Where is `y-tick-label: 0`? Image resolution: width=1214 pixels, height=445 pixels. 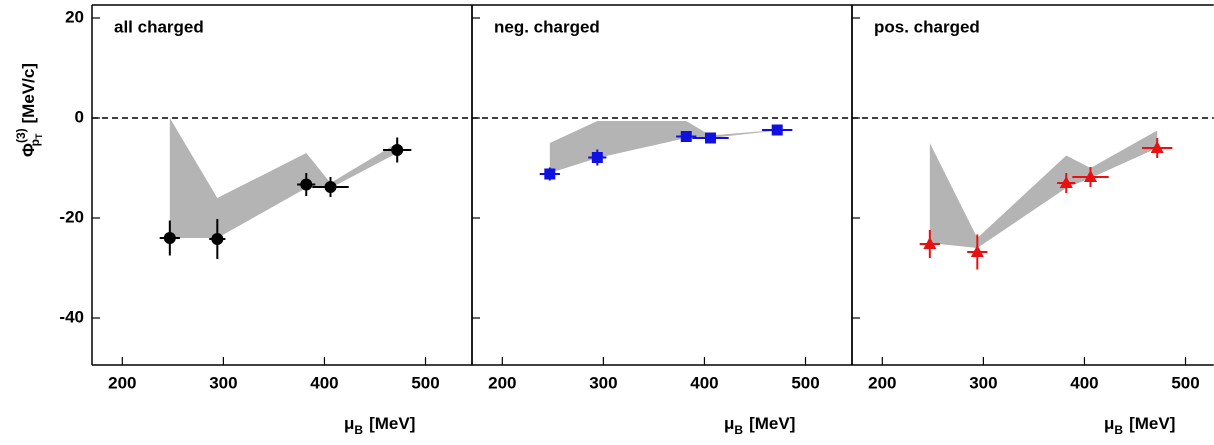 y-tick-label: 0 is located at coordinates (79, 116).